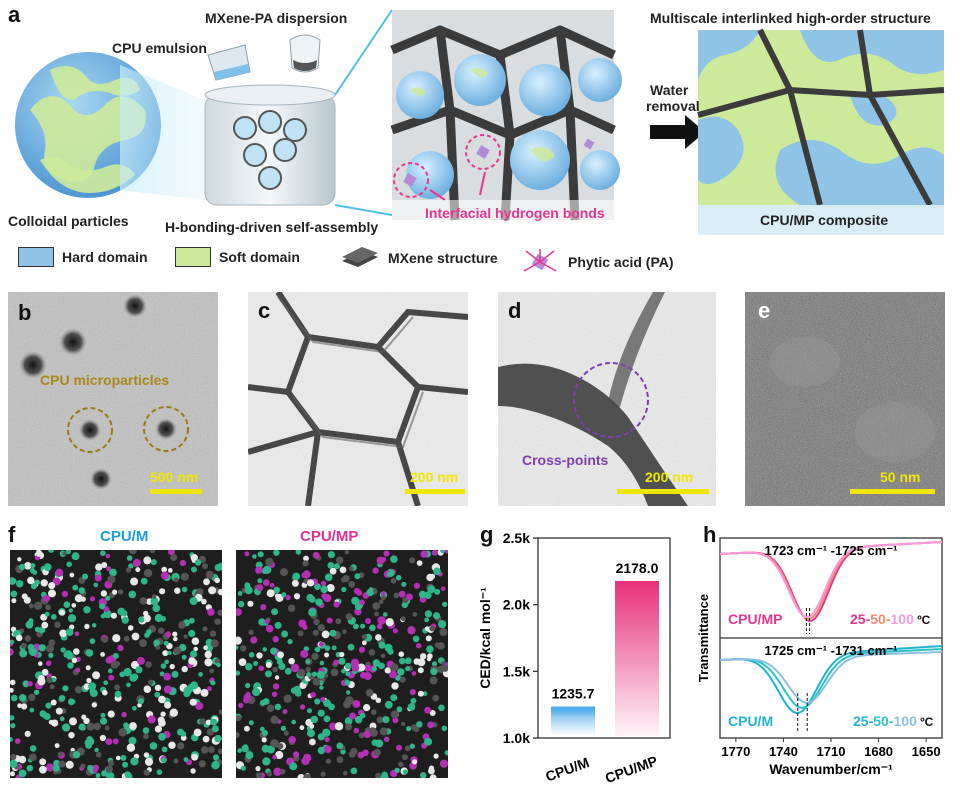 This screenshot has height=785, width=960. I want to click on g-ytick-label: 1.0k, so click(516, 738).